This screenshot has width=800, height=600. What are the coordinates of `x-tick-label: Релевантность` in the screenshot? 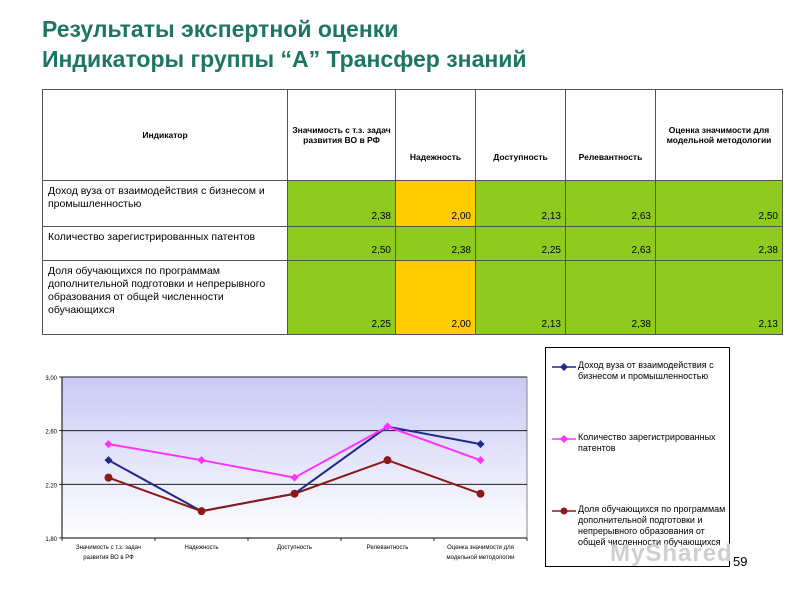 It's located at (388, 548).